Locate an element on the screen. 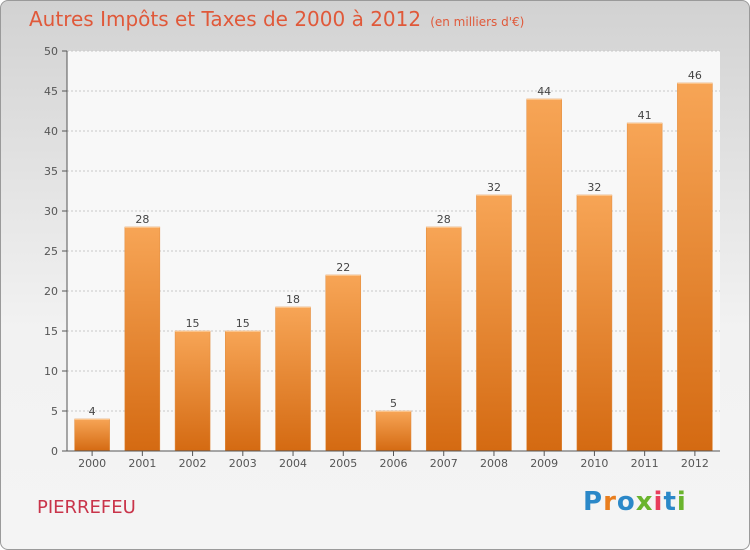 The image size is (750, 550). y-tick-label: 10 is located at coordinates (51, 371).